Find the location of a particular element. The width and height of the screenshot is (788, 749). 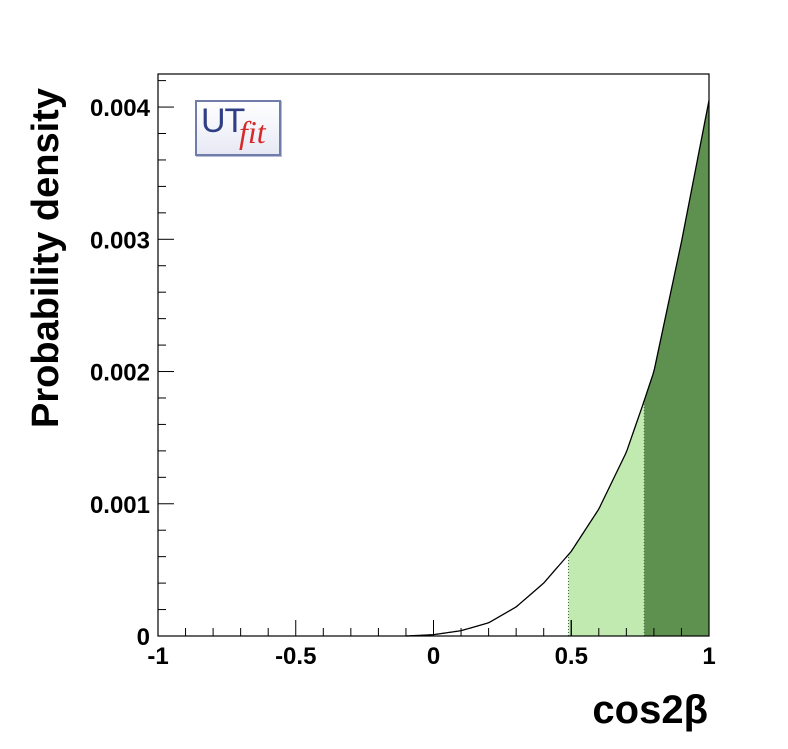

utfit-logo: UT fit is located at coordinates (238, 128).